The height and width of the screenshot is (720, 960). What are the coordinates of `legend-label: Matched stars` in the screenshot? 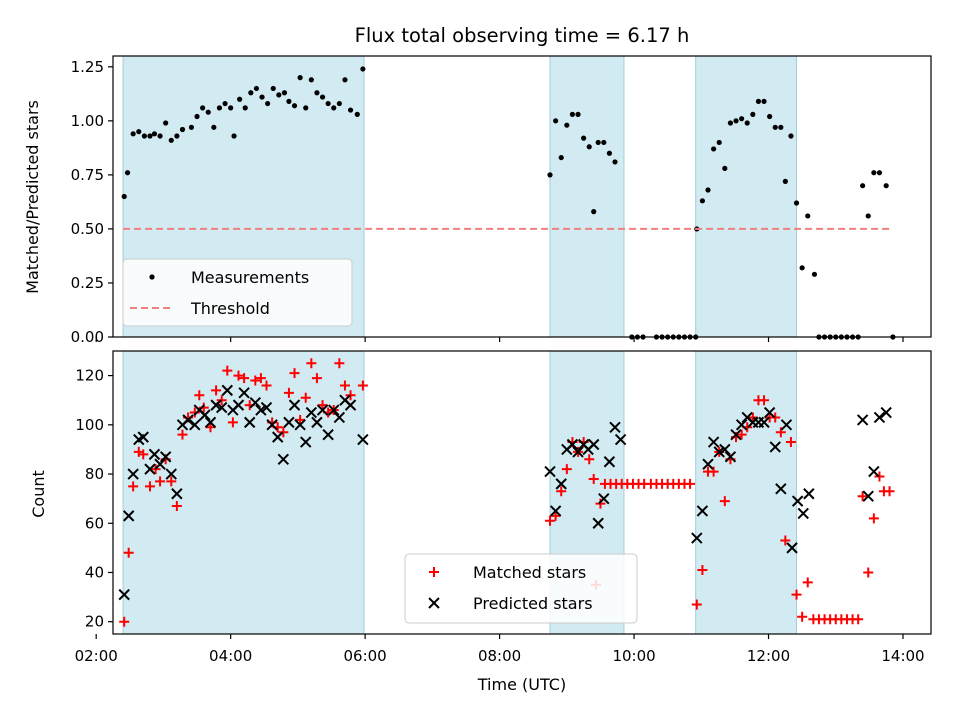 It's located at (529, 572).